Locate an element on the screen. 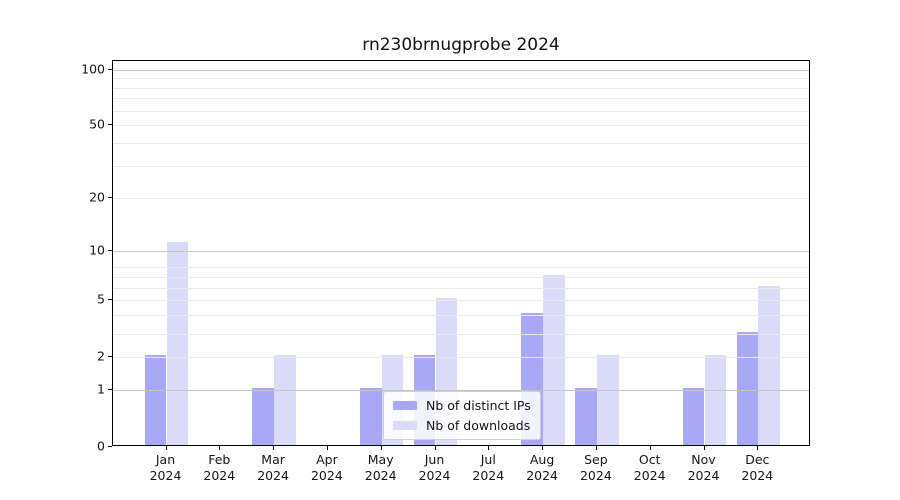 The height and width of the screenshot is (500, 900). x-tick-label-aug: Aug 2024 is located at coordinates (542, 468).